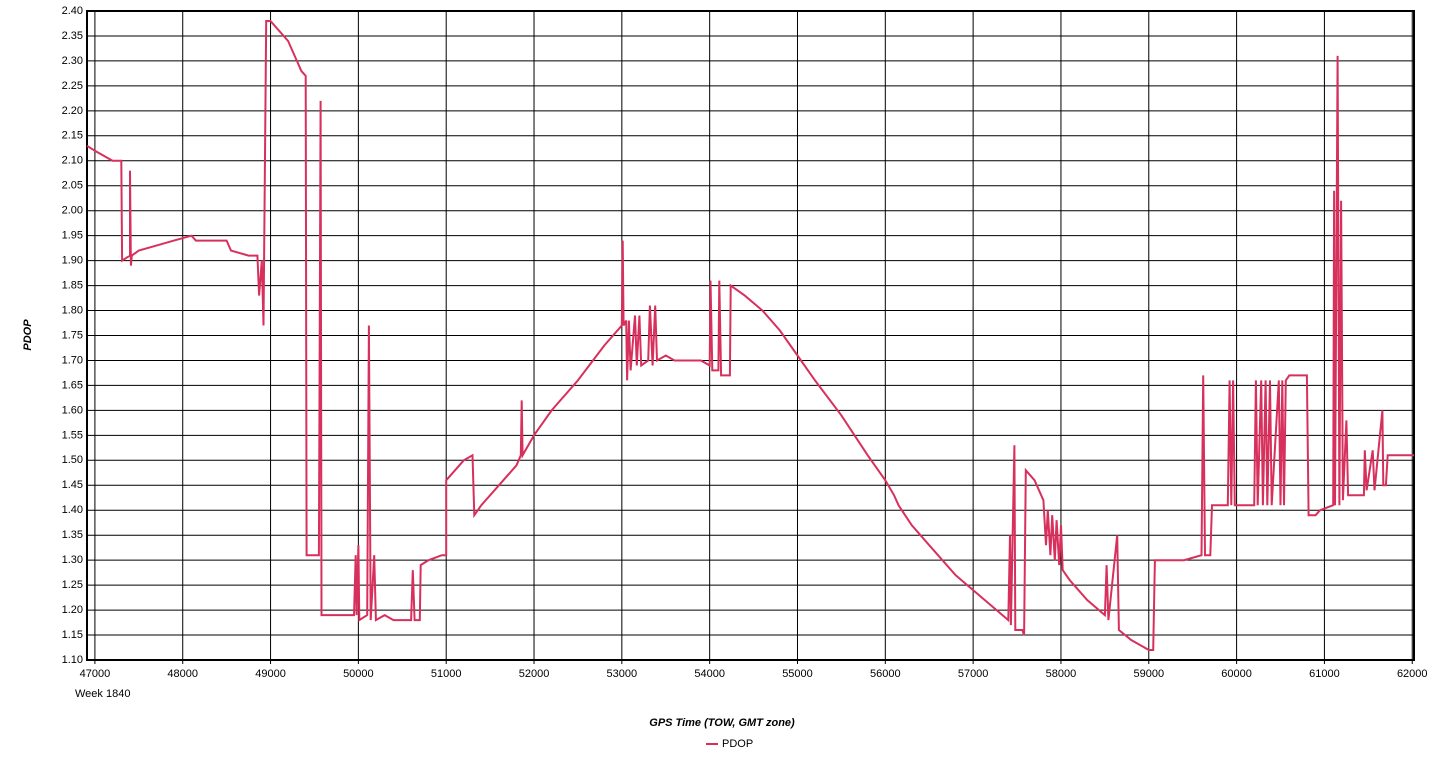 This screenshot has height=761, width=1445. I want to click on y-tick-label: 2.10, so click(72, 161).